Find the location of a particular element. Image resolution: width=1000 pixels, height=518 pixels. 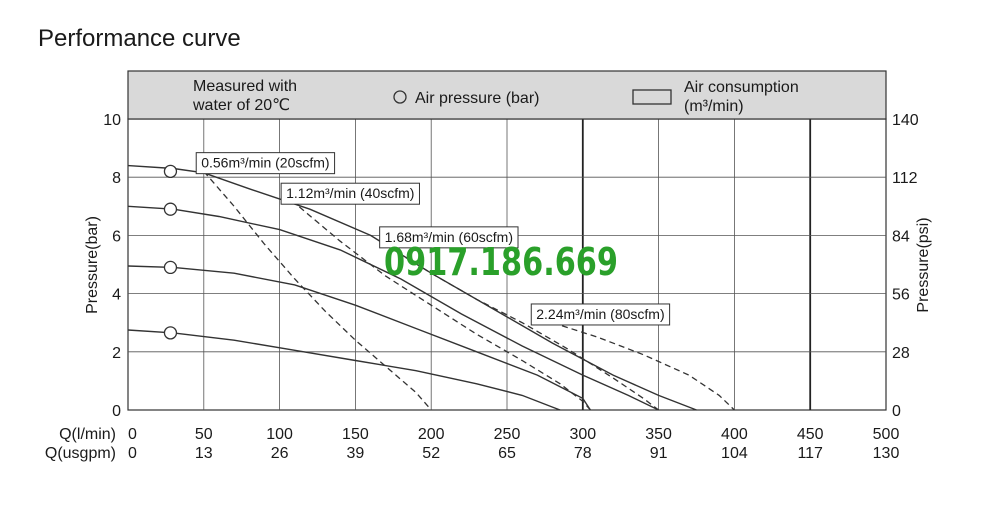

x-tick-label-lmin: 250 is located at coordinates (507, 434).